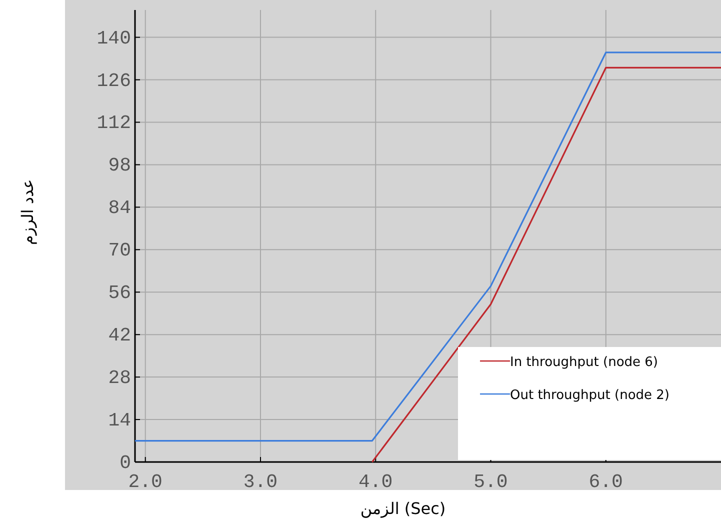 This screenshot has width=721, height=524. I want to click on y-tick-label: 98, so click(119, 165).